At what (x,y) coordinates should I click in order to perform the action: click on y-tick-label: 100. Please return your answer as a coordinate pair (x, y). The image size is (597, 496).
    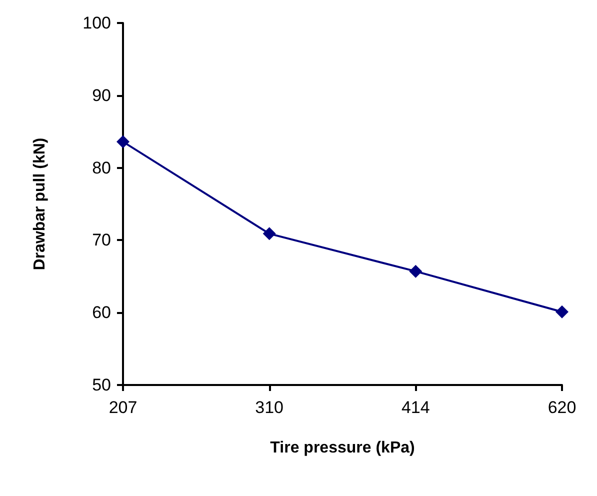
    Looking at the image, I should click on (96, 23).